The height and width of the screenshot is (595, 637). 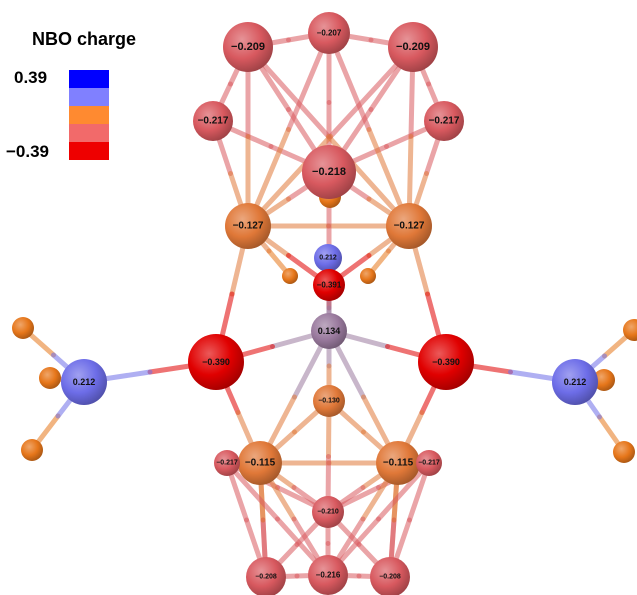 I want to click on atom-metal: 0.134, so click(x=329, y=331).